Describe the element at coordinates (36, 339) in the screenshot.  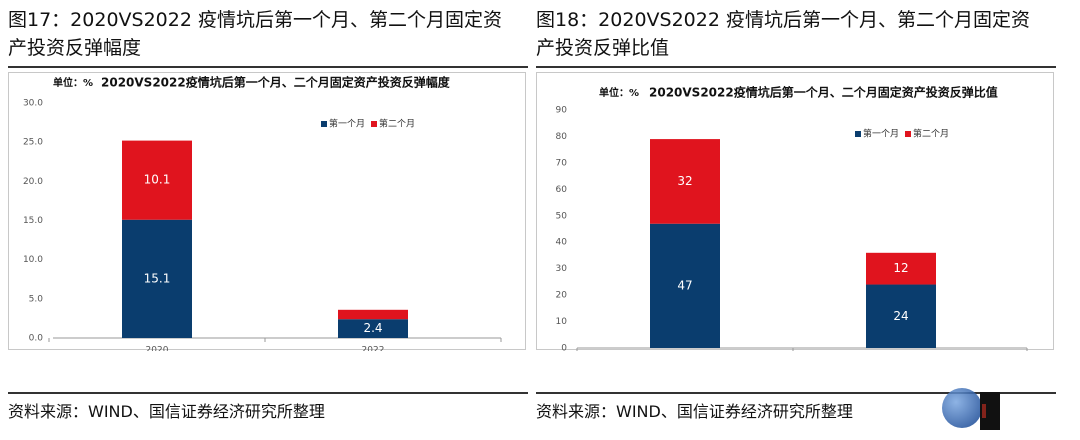
I see `y-tick-label: 0.0` at that location.